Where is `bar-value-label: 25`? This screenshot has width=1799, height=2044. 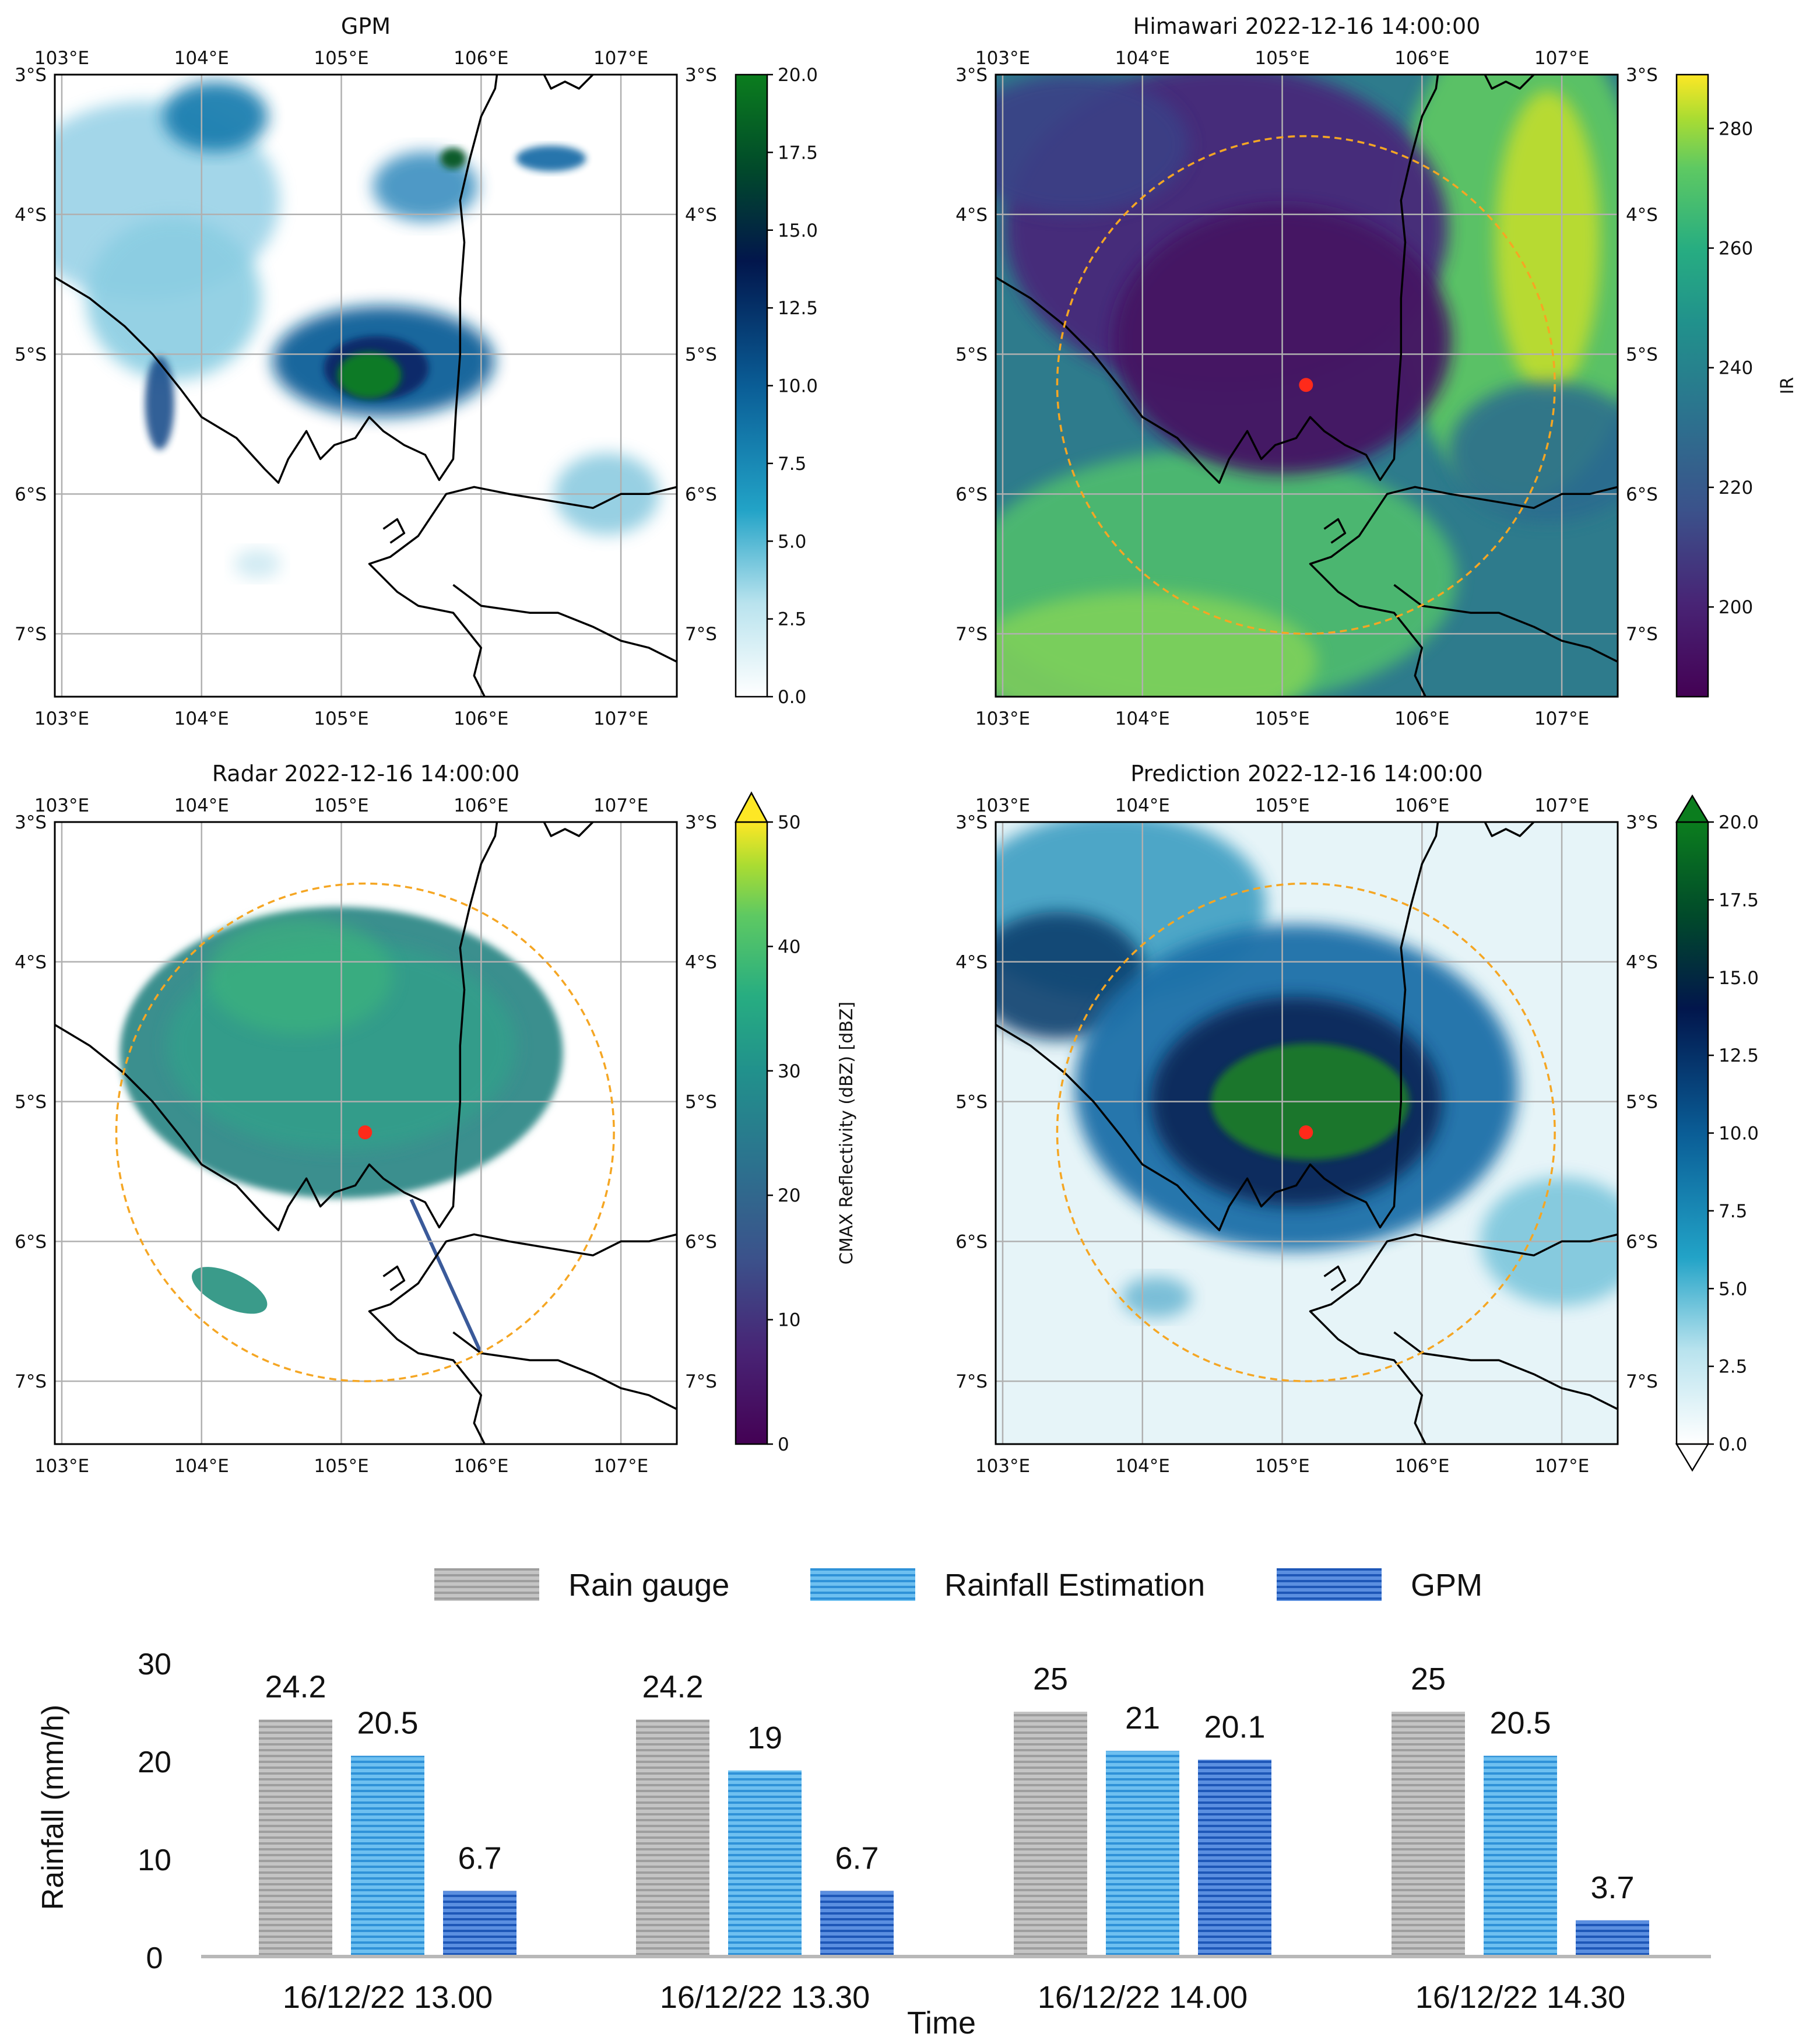 bar-value-label: 25 is located at coordinates (1428, 1680).